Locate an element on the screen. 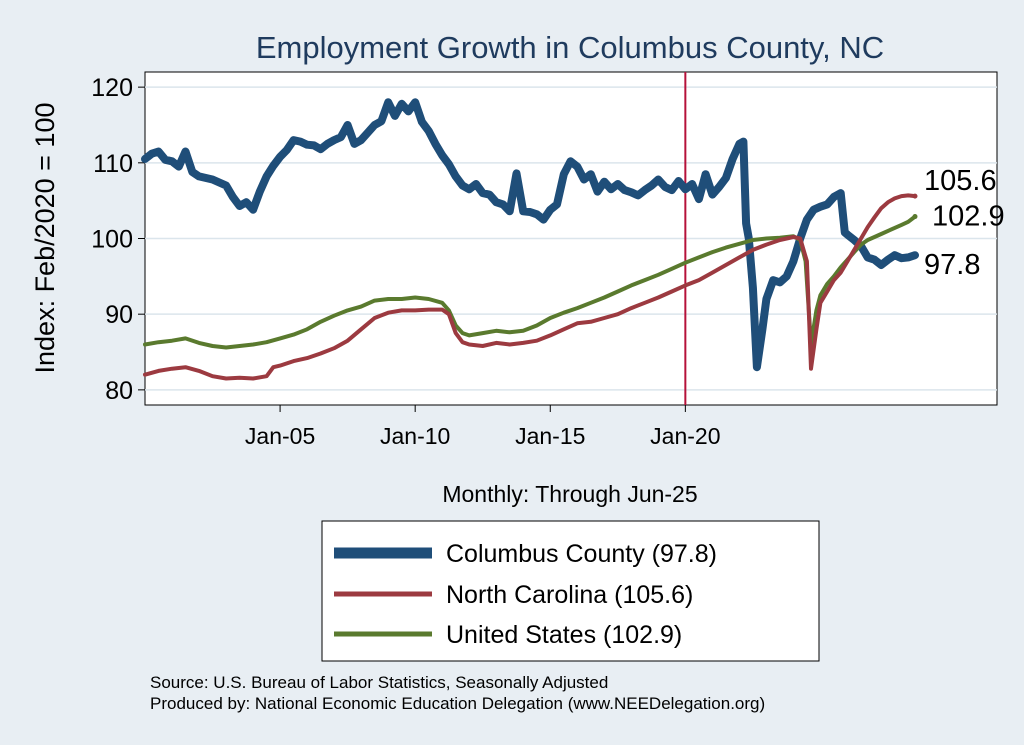 This screenshot has width=1024, height=745. end-labels: 97.8 105.6 102.9 is located at coordinates (964, 223).